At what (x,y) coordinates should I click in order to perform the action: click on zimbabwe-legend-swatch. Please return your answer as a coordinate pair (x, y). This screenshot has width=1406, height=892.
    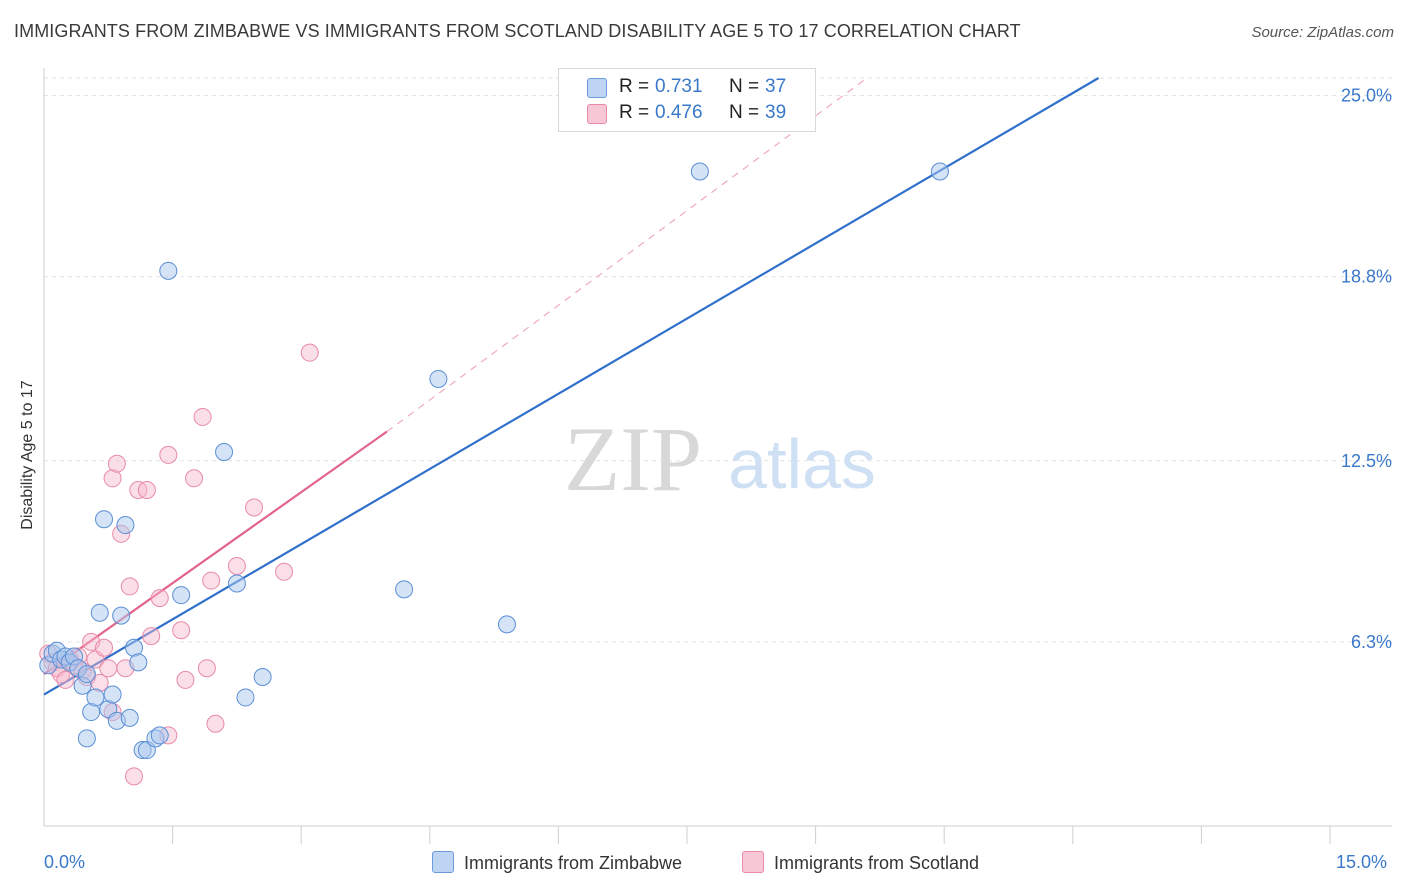
    Looking at the image, I should click on (443, 862).